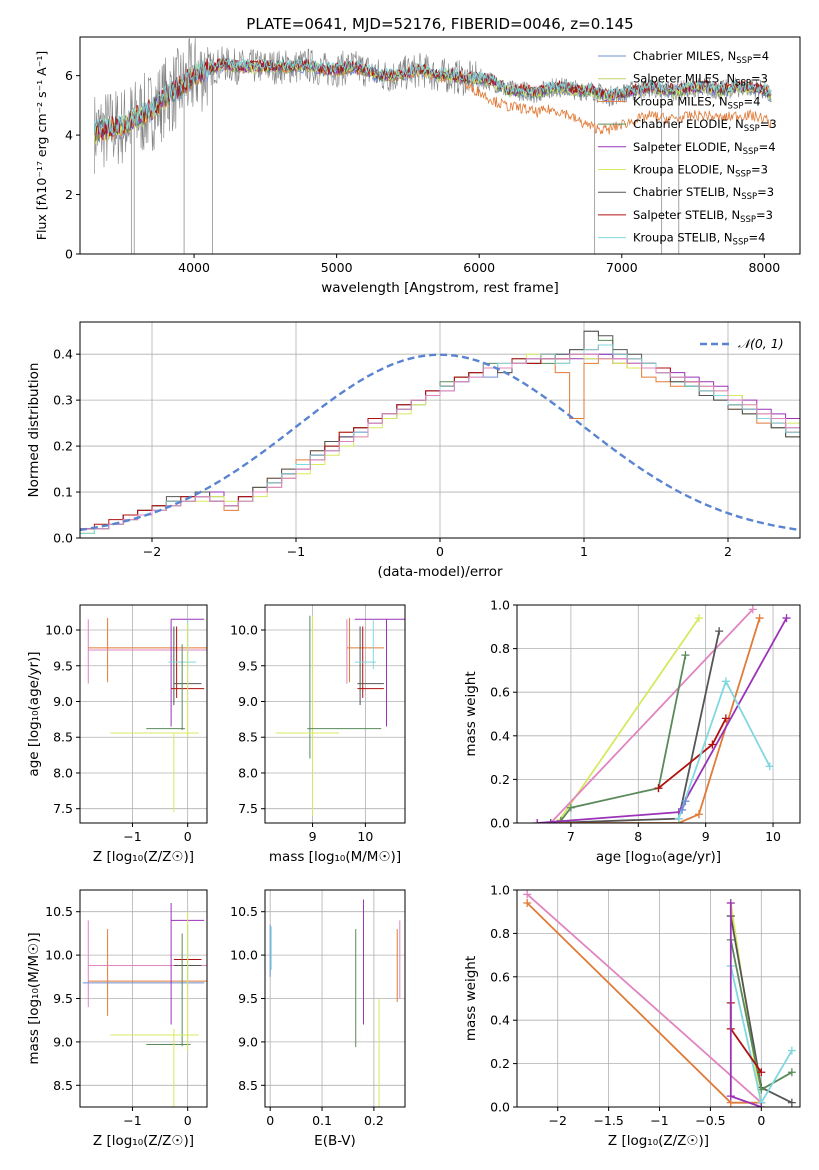  Describe the element at coordinates (683, 238) in the screenshot. I see `legend-label: Kroupa STELIB, N` at that location.